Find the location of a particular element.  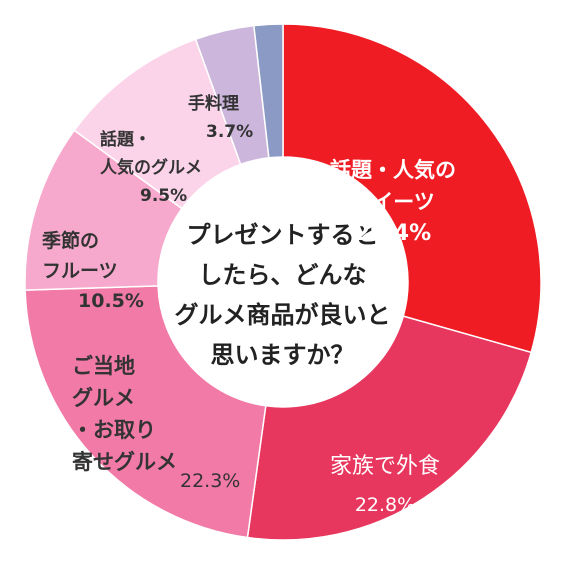

slice-value-local-gourmet: 22.3% is located at coordinates (210, 481).